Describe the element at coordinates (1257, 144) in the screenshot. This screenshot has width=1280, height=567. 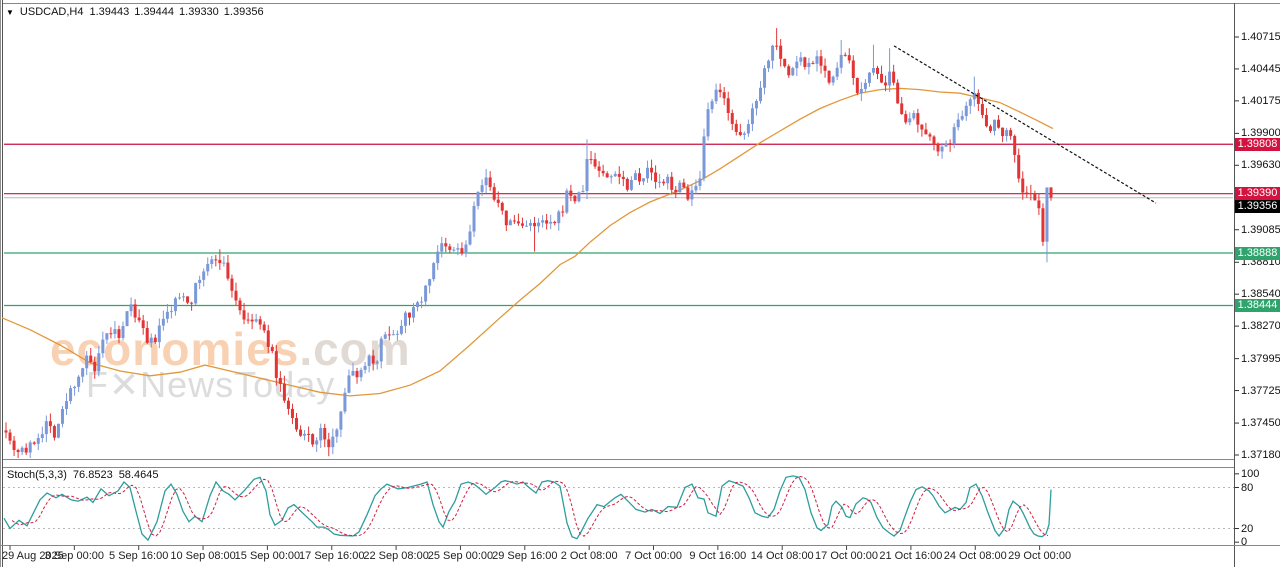
I see `price-badge-1.39808: 1.39808` at that location.